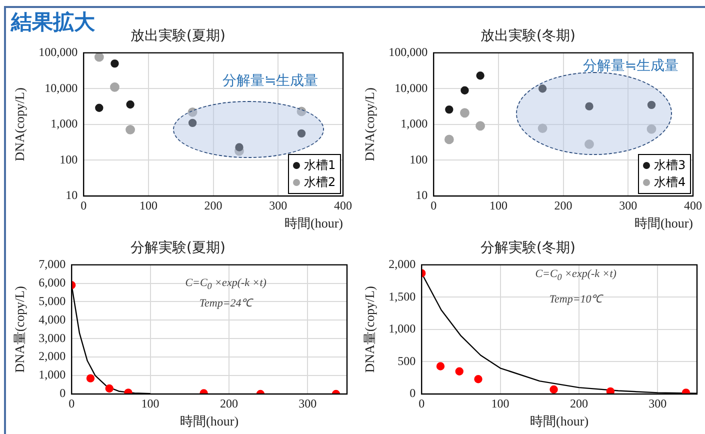 This screenshot has width=705, height=434. Describe the element at coordinates (178, 248) in the screenshot. I see `chart-title: 分解実験(夏期)` at that location.